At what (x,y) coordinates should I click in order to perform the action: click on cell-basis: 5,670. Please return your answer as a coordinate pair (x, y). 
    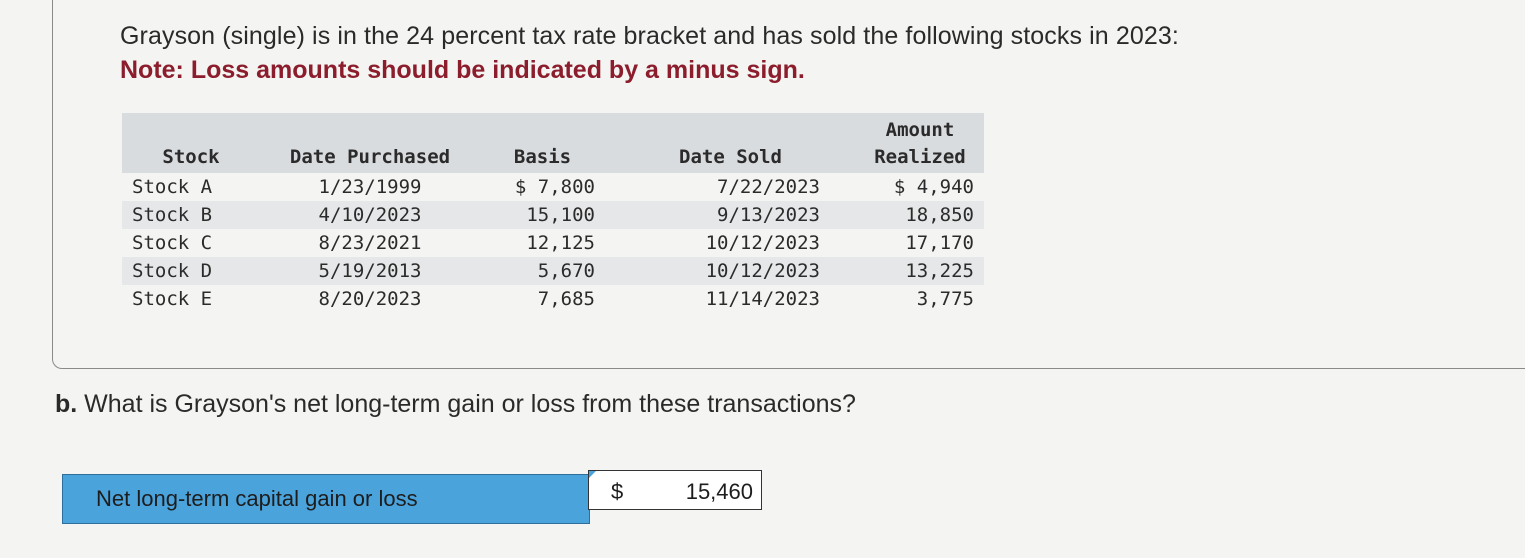
    Looking at the image, I should click on (542, 271).